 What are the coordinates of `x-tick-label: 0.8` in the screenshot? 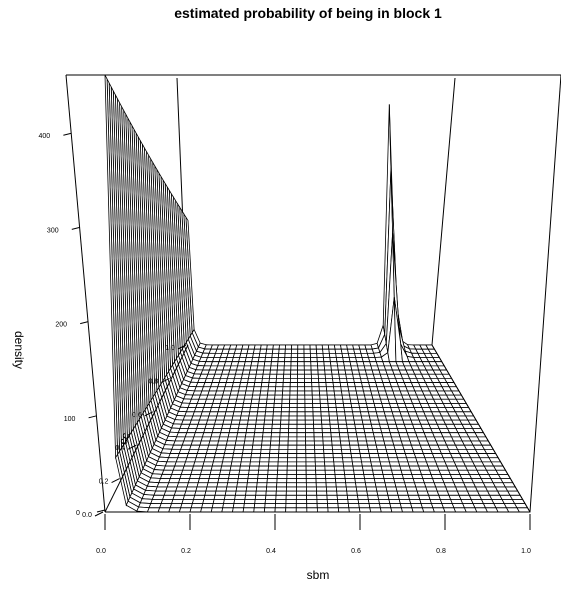 It's located at (441, 551).